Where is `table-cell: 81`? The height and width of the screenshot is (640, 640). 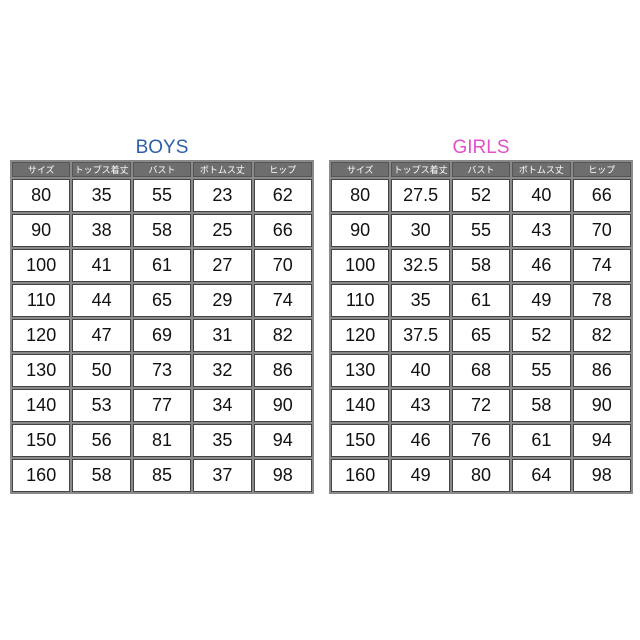
table-cell: 81 is located at coordinates (162, 440).